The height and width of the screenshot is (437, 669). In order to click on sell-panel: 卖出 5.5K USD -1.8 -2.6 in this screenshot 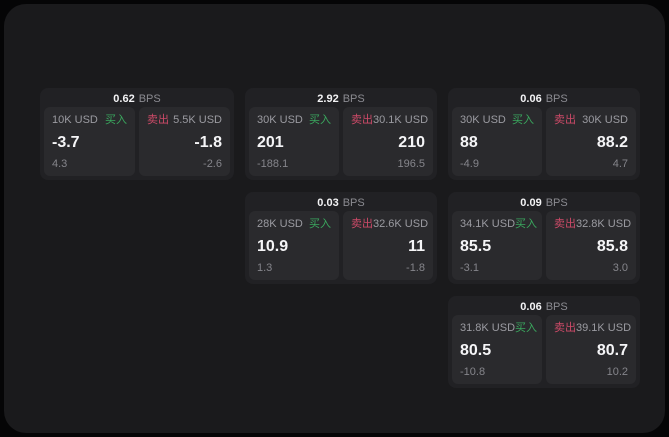, I will do `click(184, 141)`.